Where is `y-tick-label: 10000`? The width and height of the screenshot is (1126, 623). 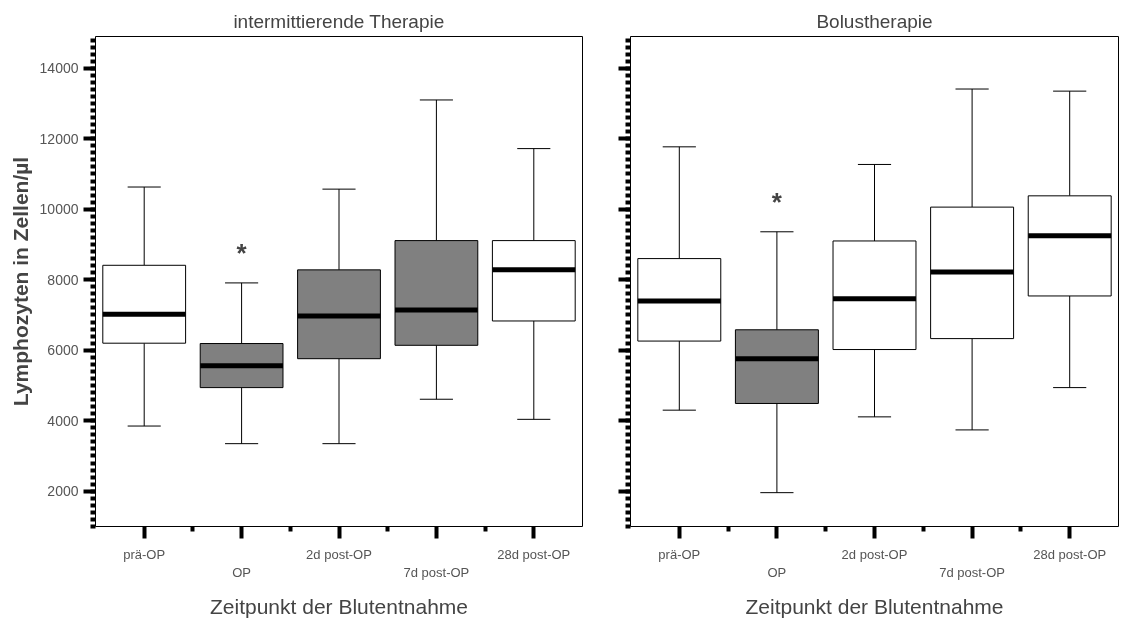 y-tick-label: 10000 is located at coordinates (59, 209).